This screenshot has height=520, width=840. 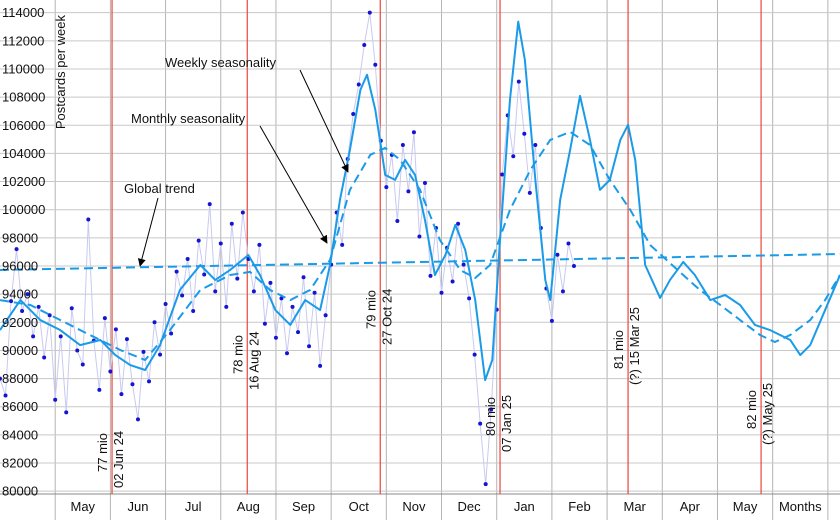 I want to click on x-tick-label: Apr, so click(x=690, y=506).